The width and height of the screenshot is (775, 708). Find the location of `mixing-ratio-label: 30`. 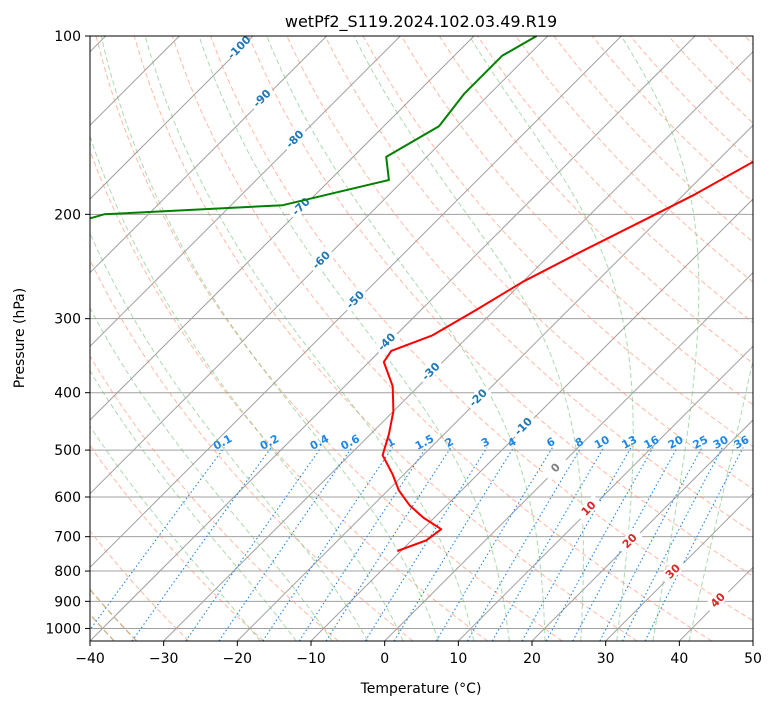

mixing-ratio-label: 30 is located at coordinates (721, 442).